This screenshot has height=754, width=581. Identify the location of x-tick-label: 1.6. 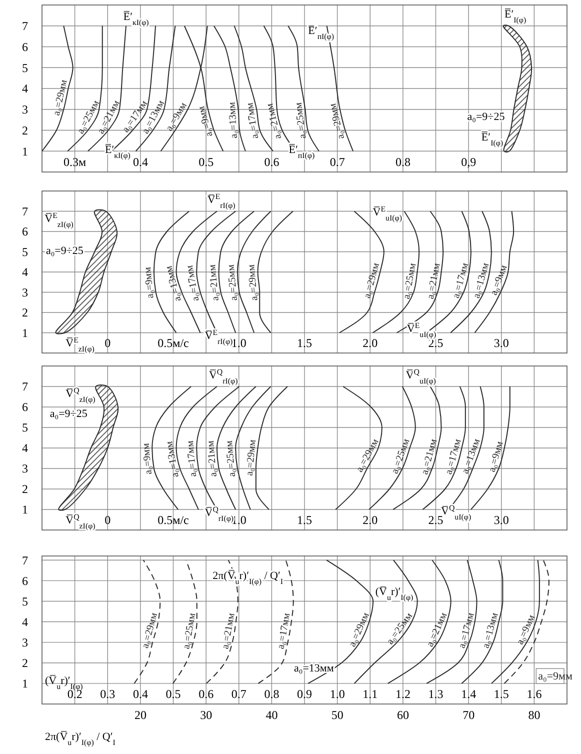
(534, 694).